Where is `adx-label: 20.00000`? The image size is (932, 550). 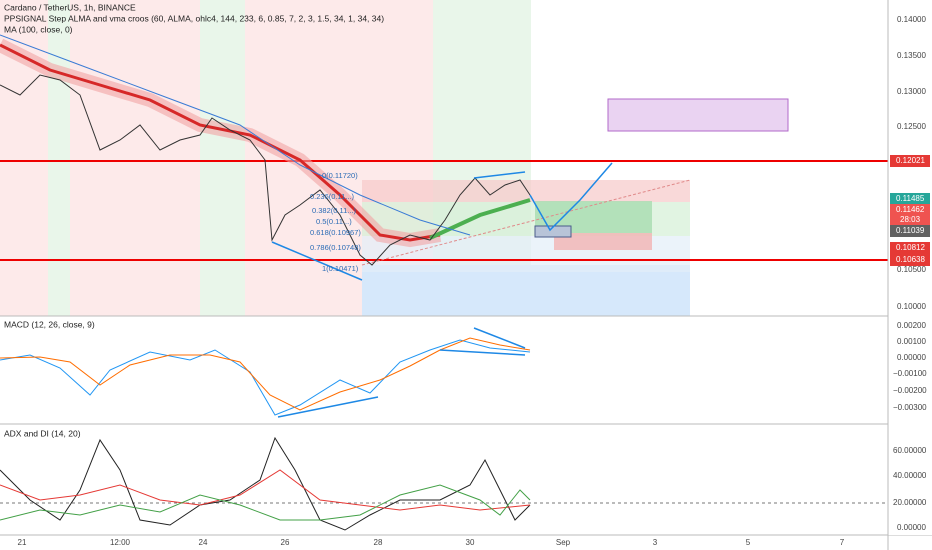
adx-label: 20.00000 is located at coordinates (910, 502).